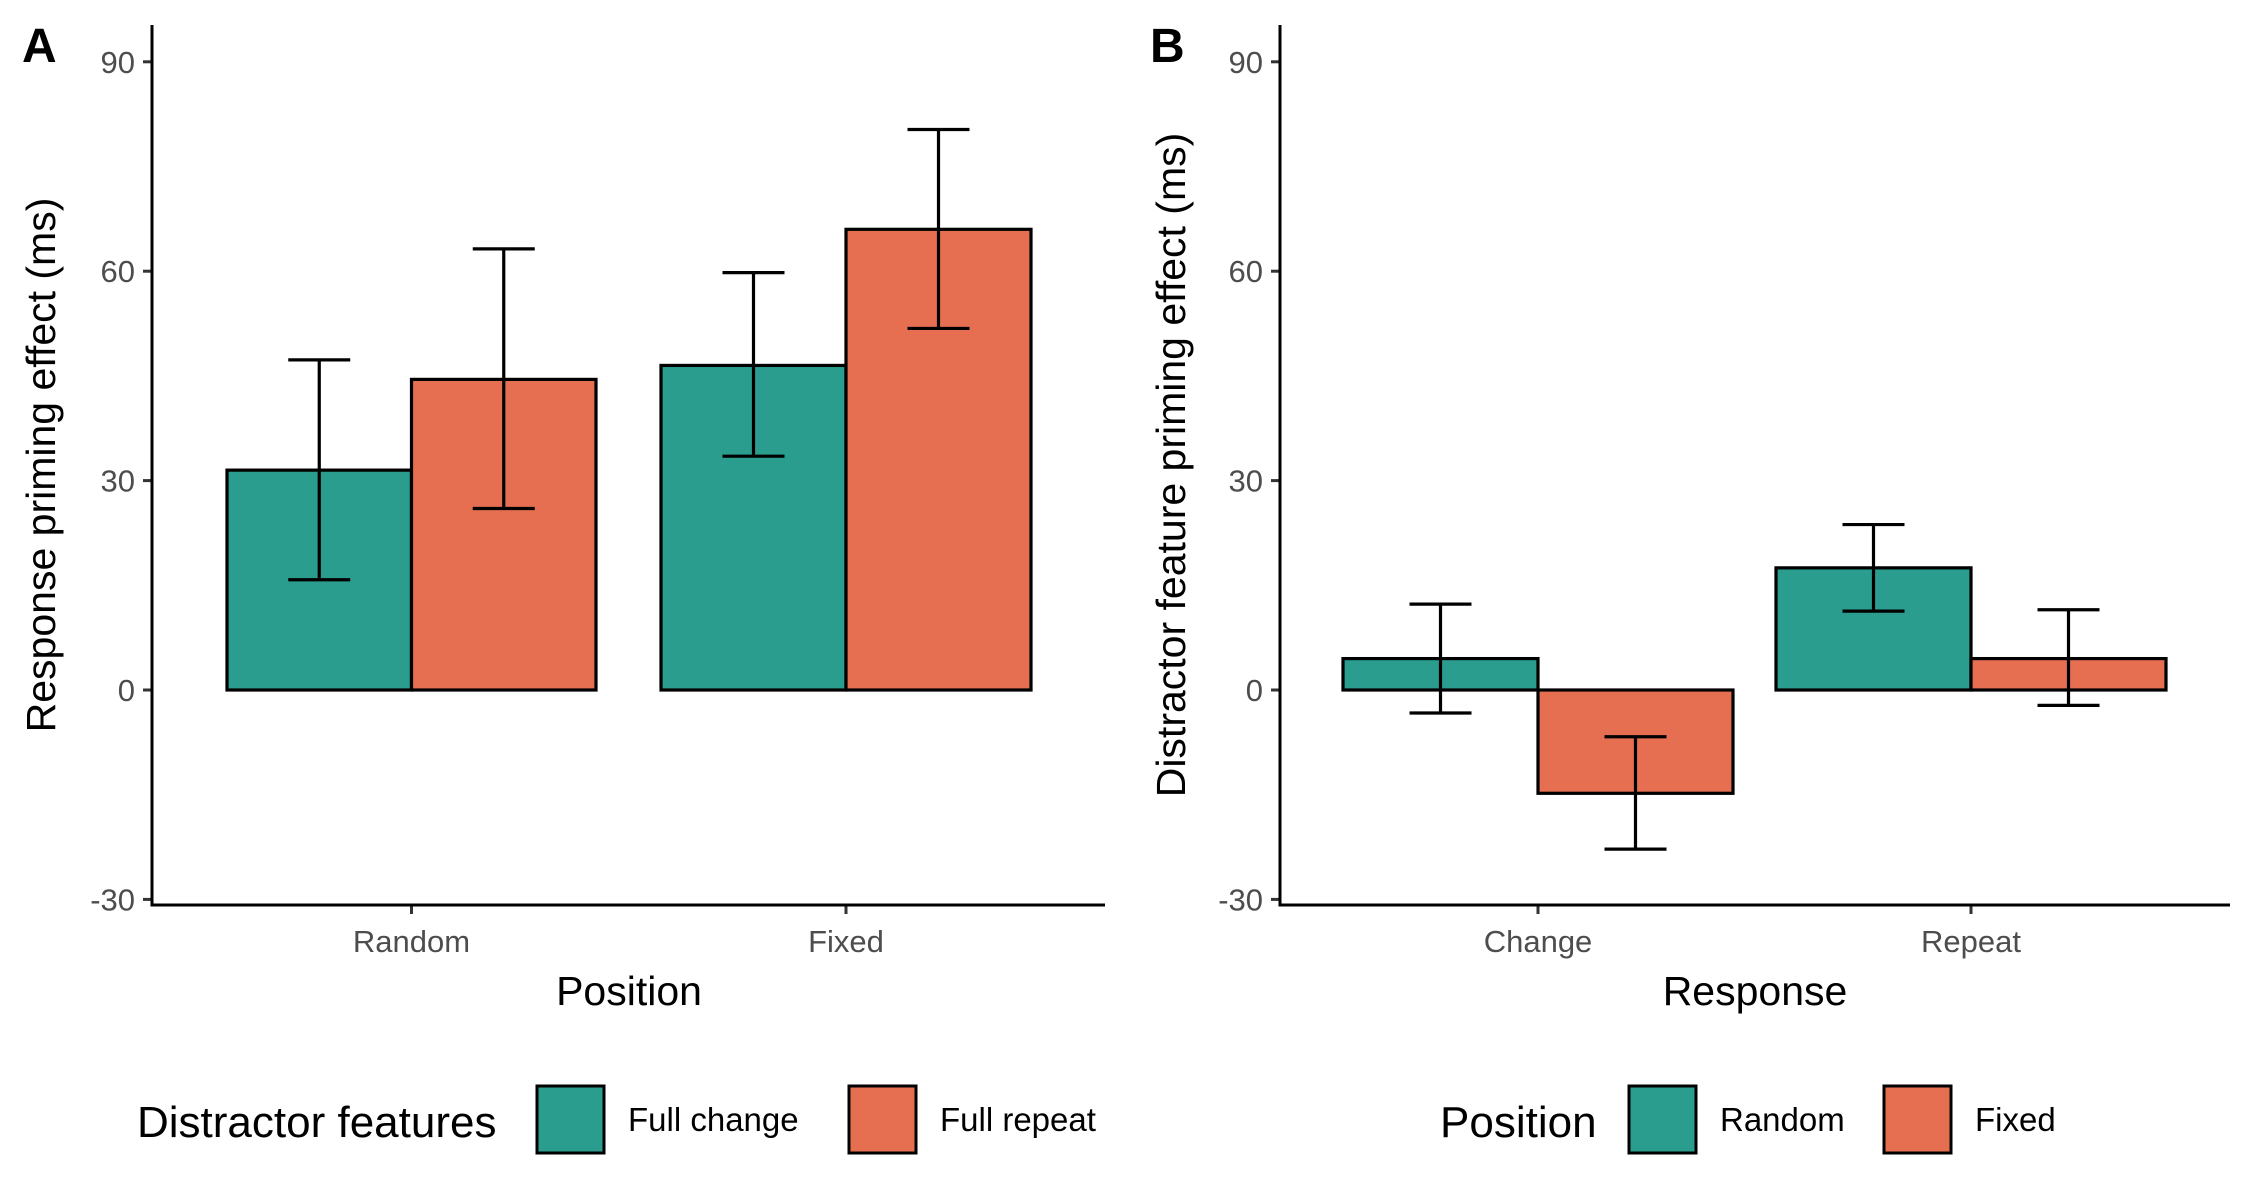 The height and width of the screenshot is (1200, 2250). Describe the element at coordinates (846, 941) in the screenshot. I see `panel-a-x-tick-label: Fixed` at that location.